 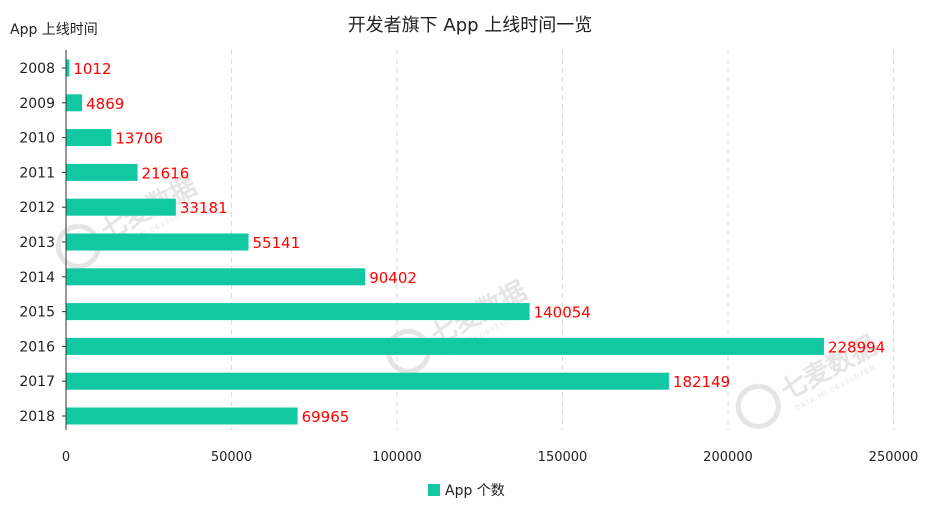 What do you see at coordinates (37, 243) in the screenshot?
I see `y-tick-label: 2013` at bounding box center [37, 243].